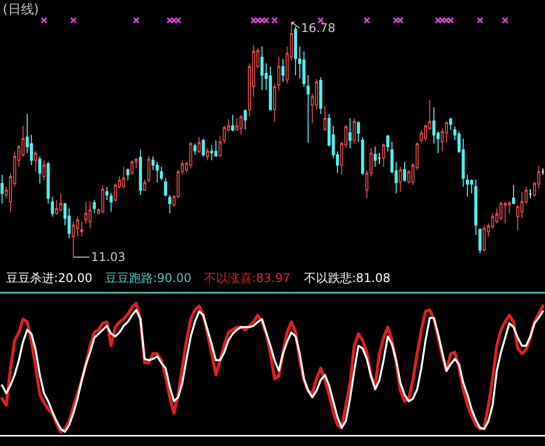 This screenshot has height=446, width=545. What do you see at coordinates (148, 278) in the screenshot?
I see `text: 豆豆跑路:90.00` at bounding box center [148, 278].